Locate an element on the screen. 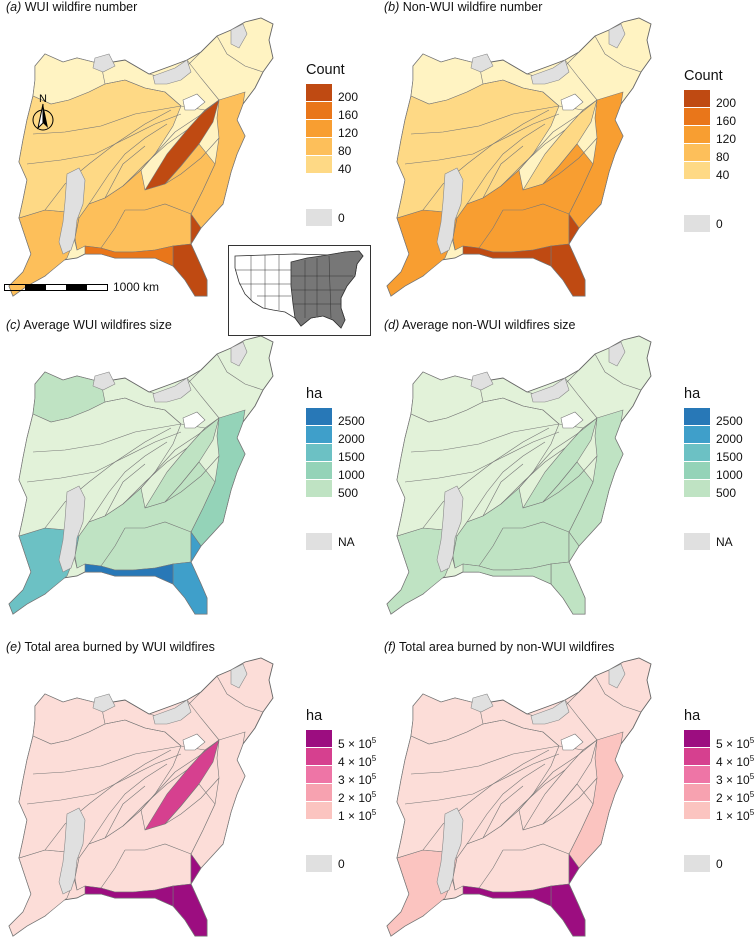  legend-label: 2000 is located at coordinates (351, 439).